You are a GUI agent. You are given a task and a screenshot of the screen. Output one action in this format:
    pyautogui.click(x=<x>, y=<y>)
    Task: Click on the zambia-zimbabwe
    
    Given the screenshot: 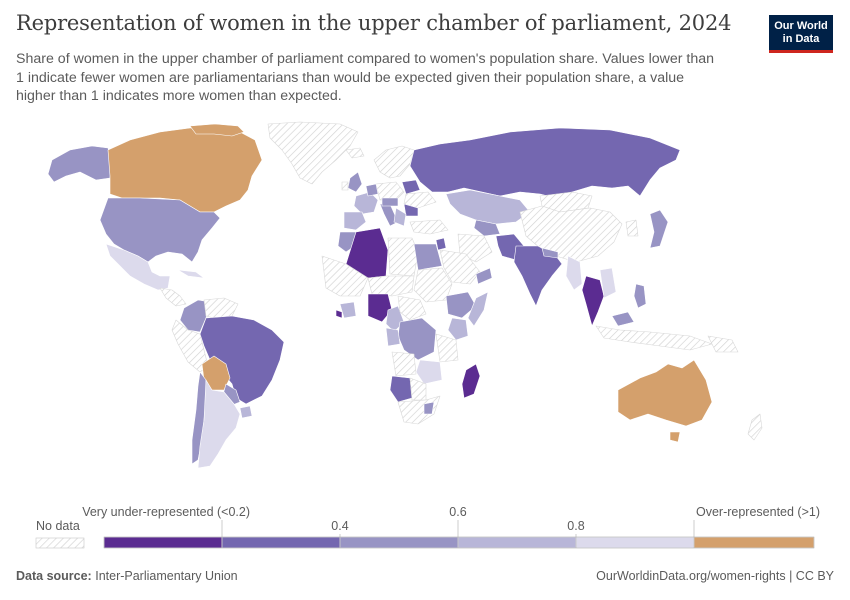 What is the action you would take?
    pyautogui.click(x=429, y=372)
    